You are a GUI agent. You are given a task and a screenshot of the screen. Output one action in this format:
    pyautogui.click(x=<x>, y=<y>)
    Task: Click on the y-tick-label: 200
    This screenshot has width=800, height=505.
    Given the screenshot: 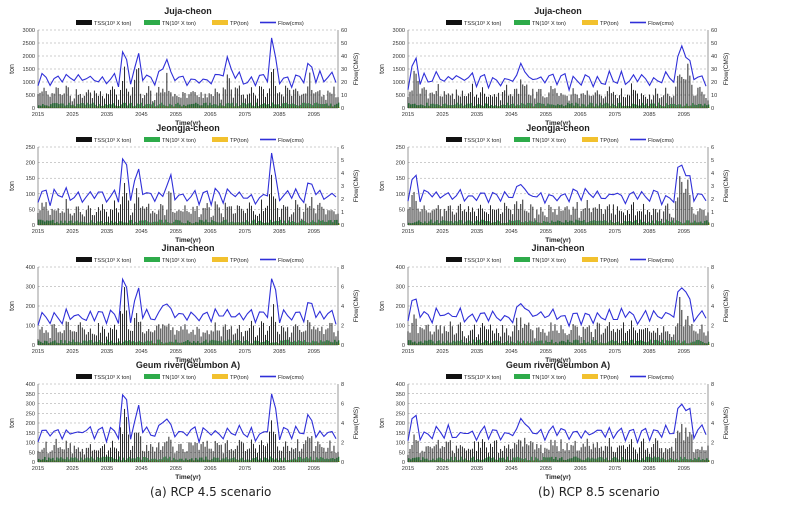 What is the action you would take?
    pyautogui.click(x=30, y=307)
    